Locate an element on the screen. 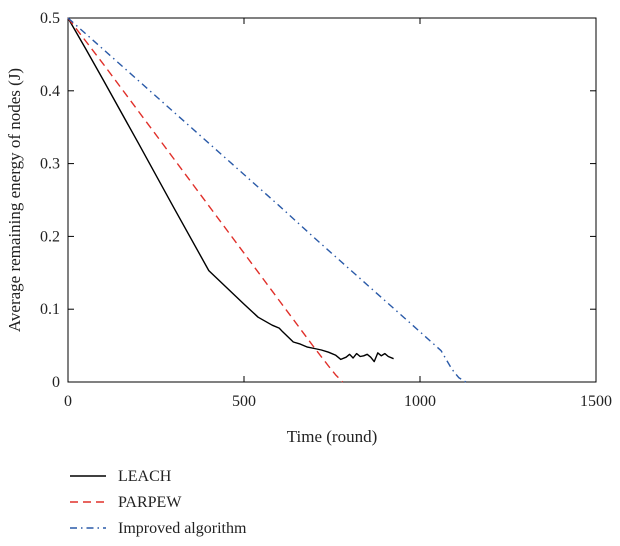  y-tick-label: 0.4 is located at coordinates (50, 91).